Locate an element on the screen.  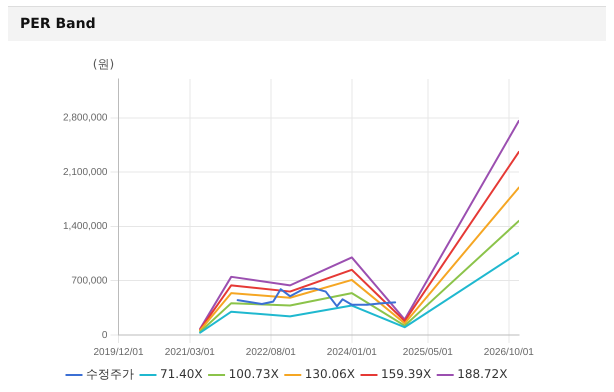
chart-title: PER Band is located at coordinates (307, 23).